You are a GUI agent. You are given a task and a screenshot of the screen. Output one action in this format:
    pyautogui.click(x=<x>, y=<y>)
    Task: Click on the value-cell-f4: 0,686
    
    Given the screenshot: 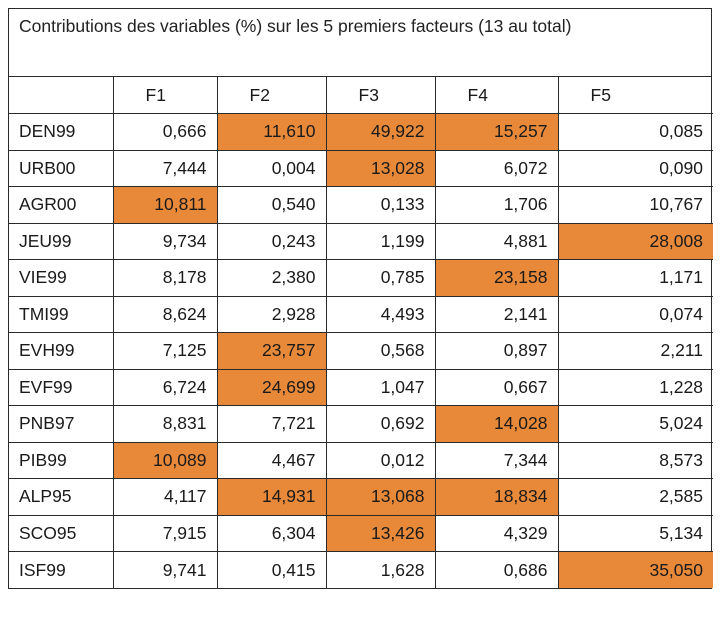 What is the action you would take?
    pyautogui.click(x=496, y=569)
    